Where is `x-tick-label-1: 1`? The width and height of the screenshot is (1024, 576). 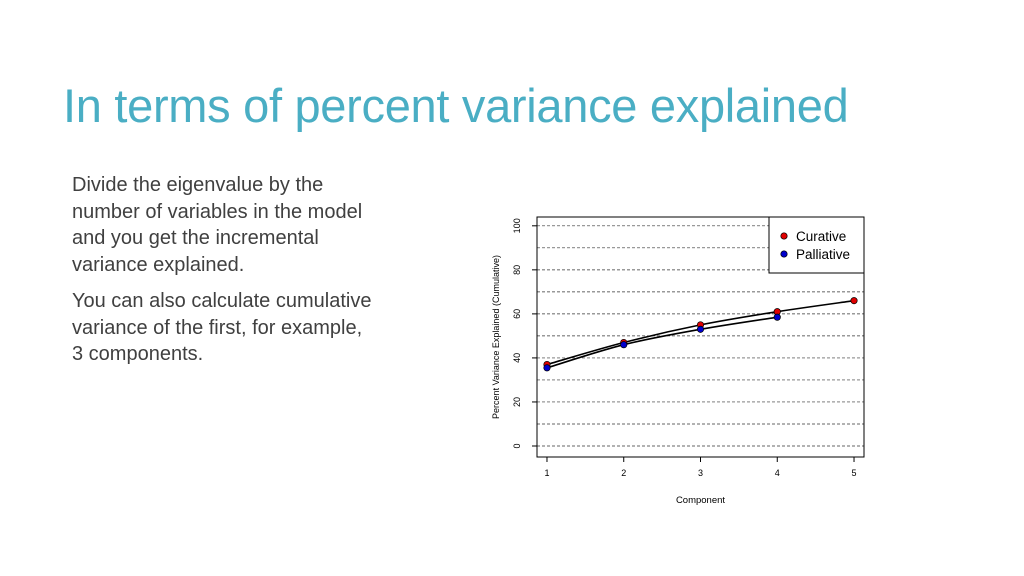
x-tick-label-1: 1 is located at coordinates (546, 473).